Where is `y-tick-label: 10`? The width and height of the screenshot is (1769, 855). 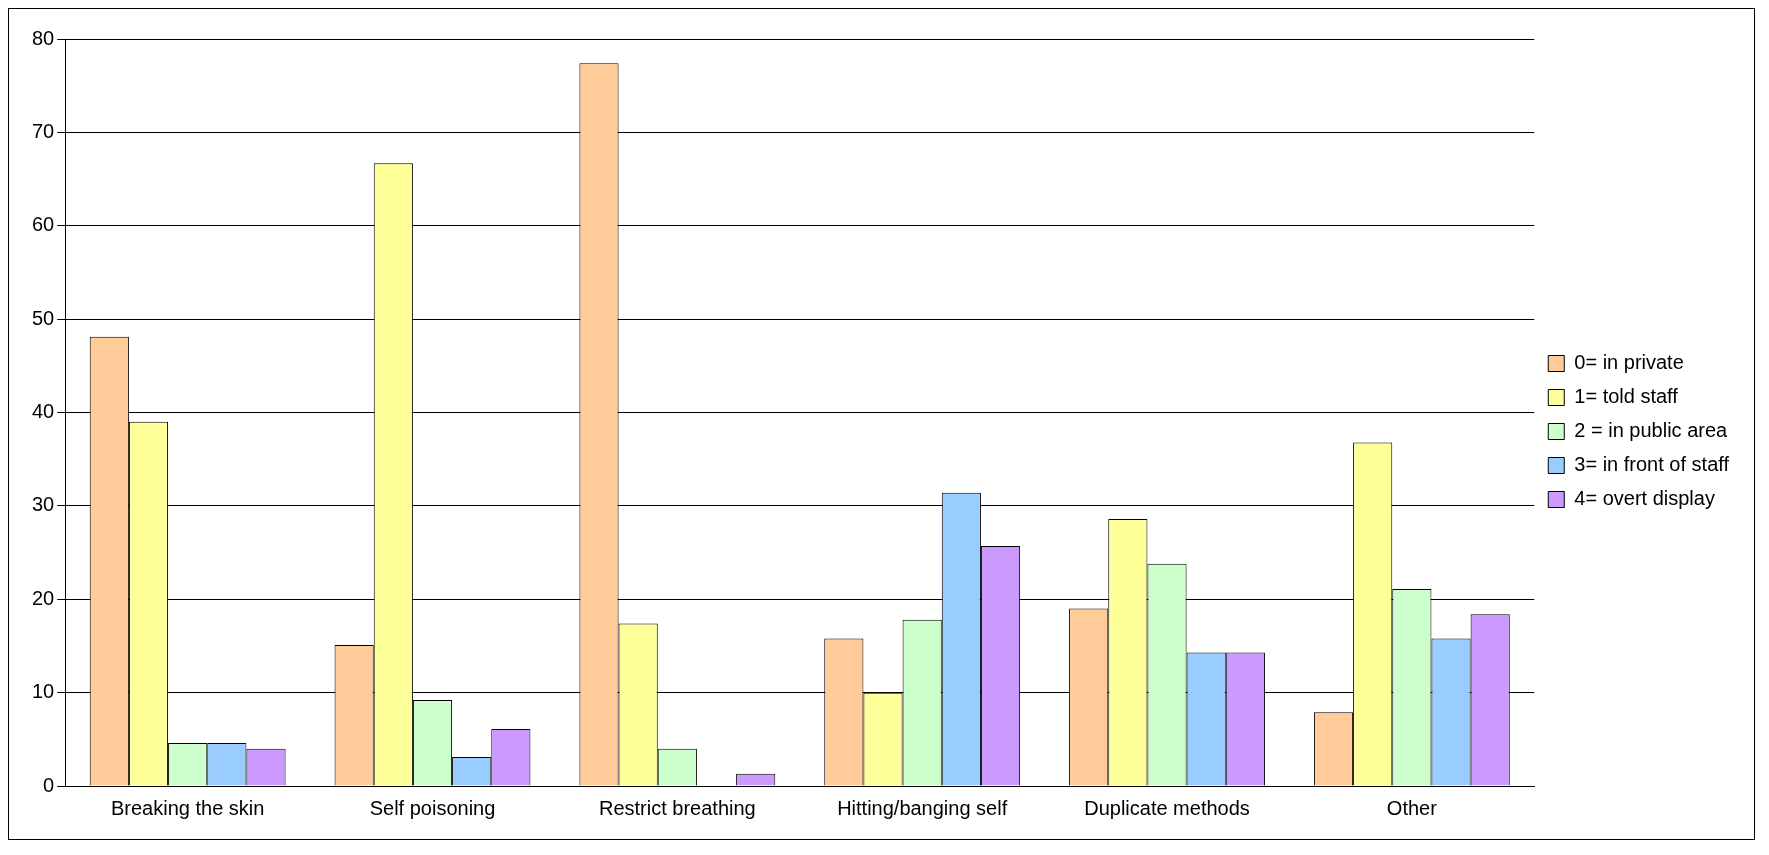 y-tick-label: 10 is located at coordinates (43, 691).